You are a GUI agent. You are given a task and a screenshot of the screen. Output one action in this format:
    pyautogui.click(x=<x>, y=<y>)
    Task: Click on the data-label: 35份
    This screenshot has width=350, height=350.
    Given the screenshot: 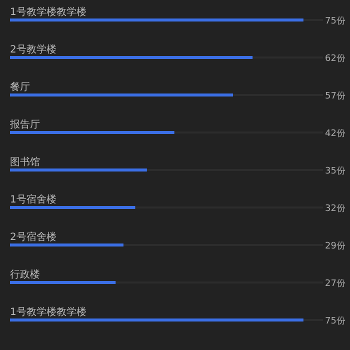 What is the action you would take?
    pyautogui.click(x=335, y=171)
    